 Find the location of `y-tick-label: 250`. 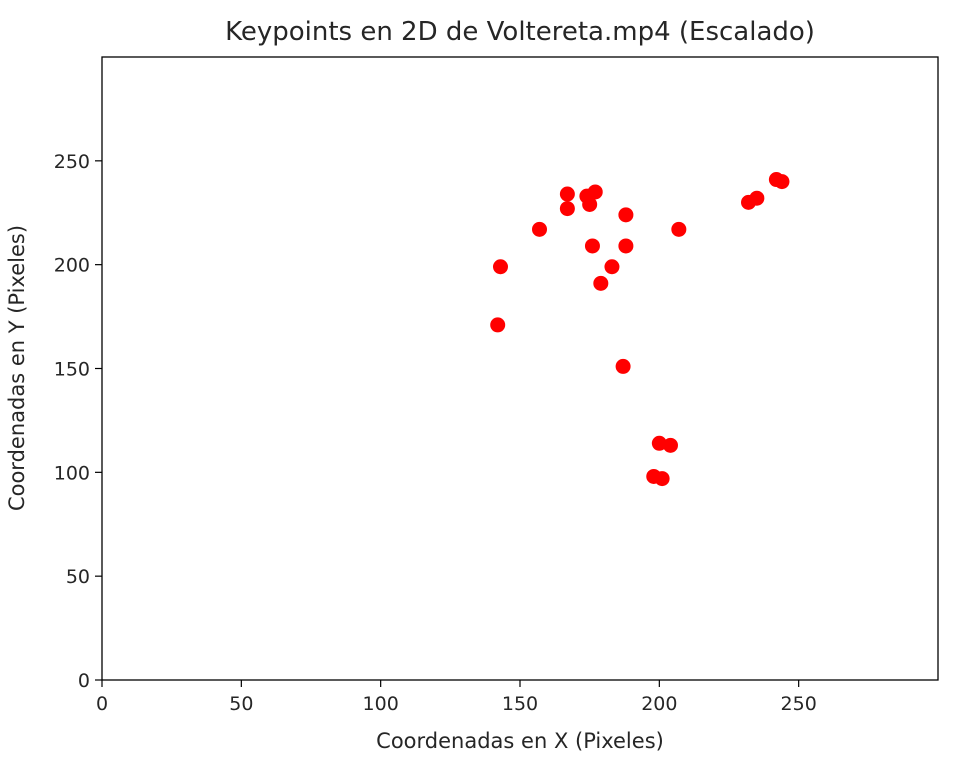

y-tick-label: 250 is located at coordinates (72, 162).